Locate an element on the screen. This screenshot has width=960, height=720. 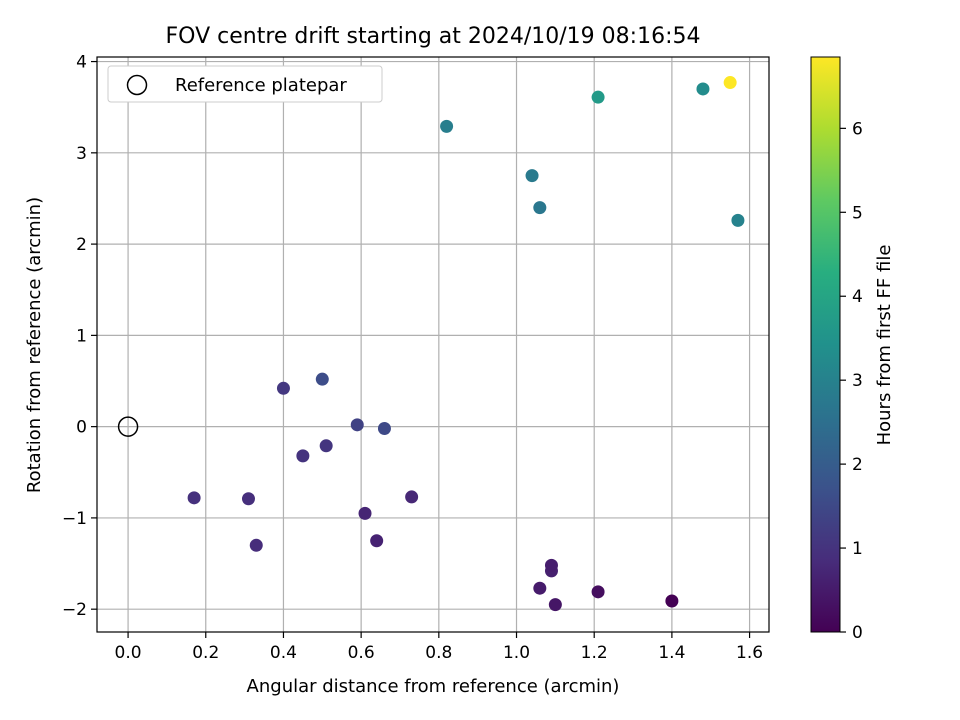
colorbar-tick-label: 5 is located at coordinates (857, 213).